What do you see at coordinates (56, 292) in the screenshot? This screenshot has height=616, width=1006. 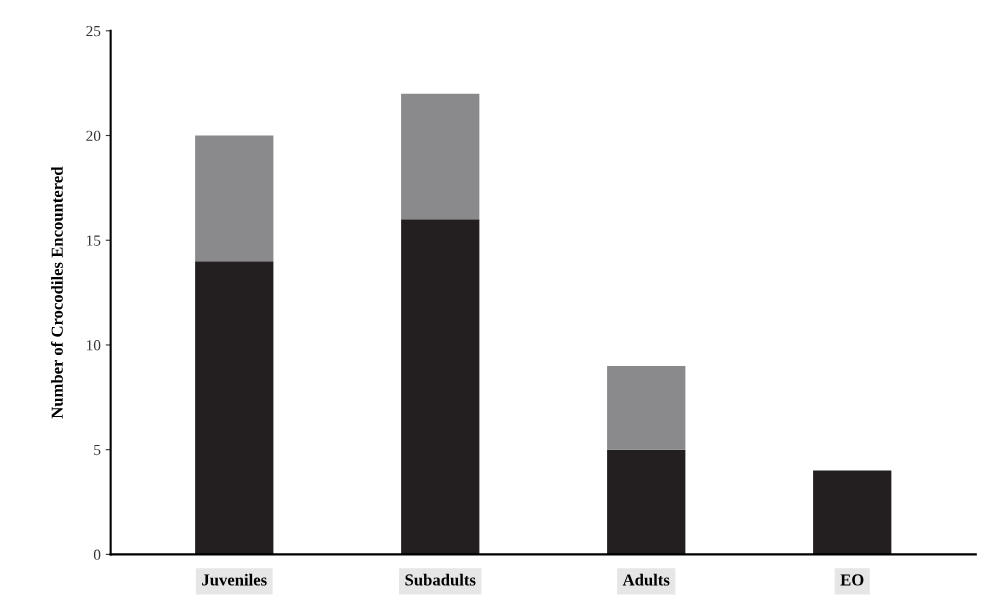 I see `y-axis-title: Number of Crocodiles Encountered` at bounding box center [56, 292].